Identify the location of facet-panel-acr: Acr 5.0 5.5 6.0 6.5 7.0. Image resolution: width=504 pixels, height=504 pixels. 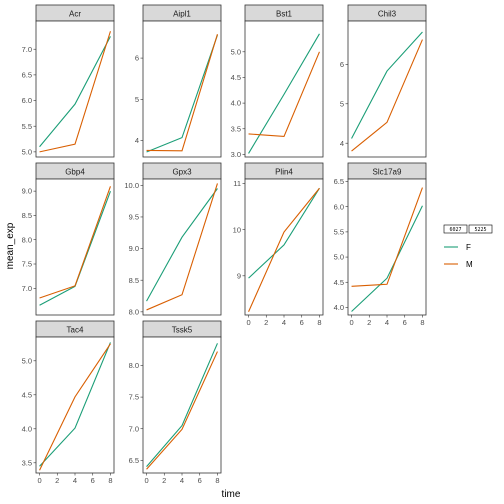
(68, 81).